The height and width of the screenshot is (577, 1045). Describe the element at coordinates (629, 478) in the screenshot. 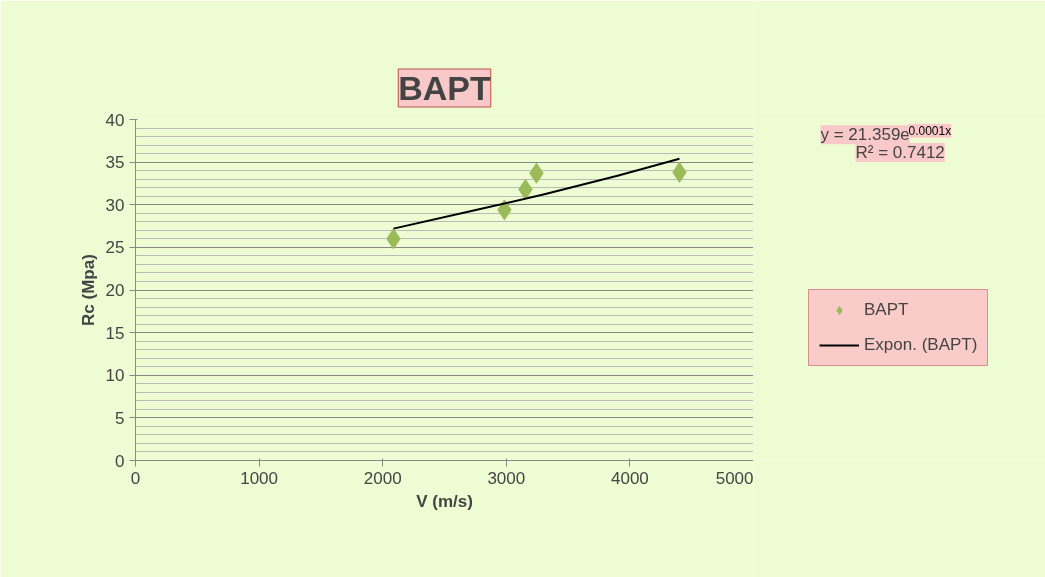

I see `x-tick-label: 4000` at that location.